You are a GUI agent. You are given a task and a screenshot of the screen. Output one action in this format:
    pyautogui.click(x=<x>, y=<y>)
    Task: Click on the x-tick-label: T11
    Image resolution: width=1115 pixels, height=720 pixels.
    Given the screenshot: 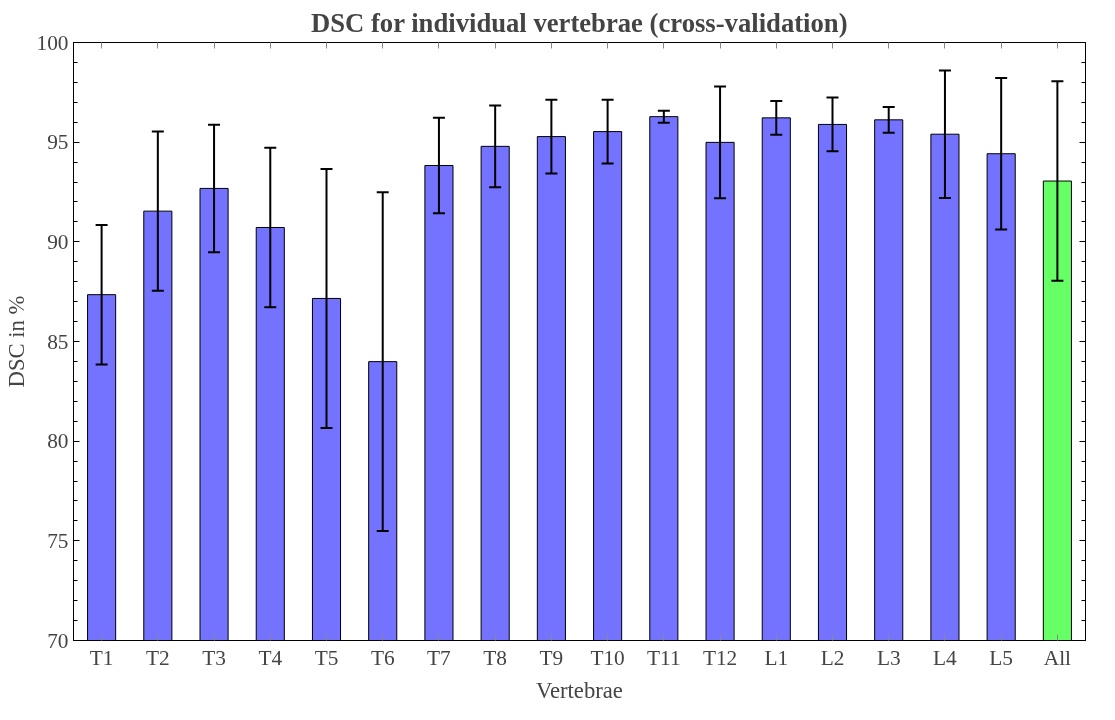 What is the action you would take?
    pyautogui.click(x=664, y=657)
    